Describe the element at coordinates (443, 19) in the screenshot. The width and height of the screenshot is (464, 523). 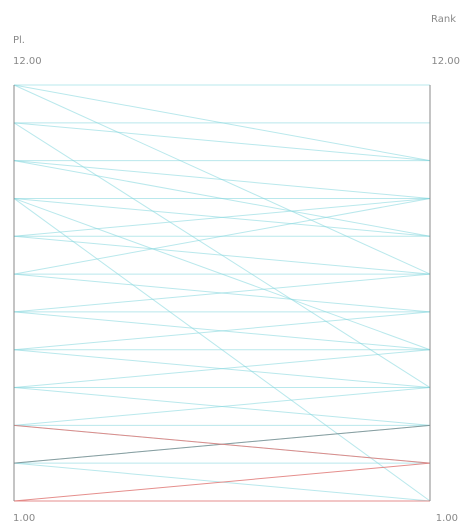
I see `rank-axis-title: Rank` at that location.